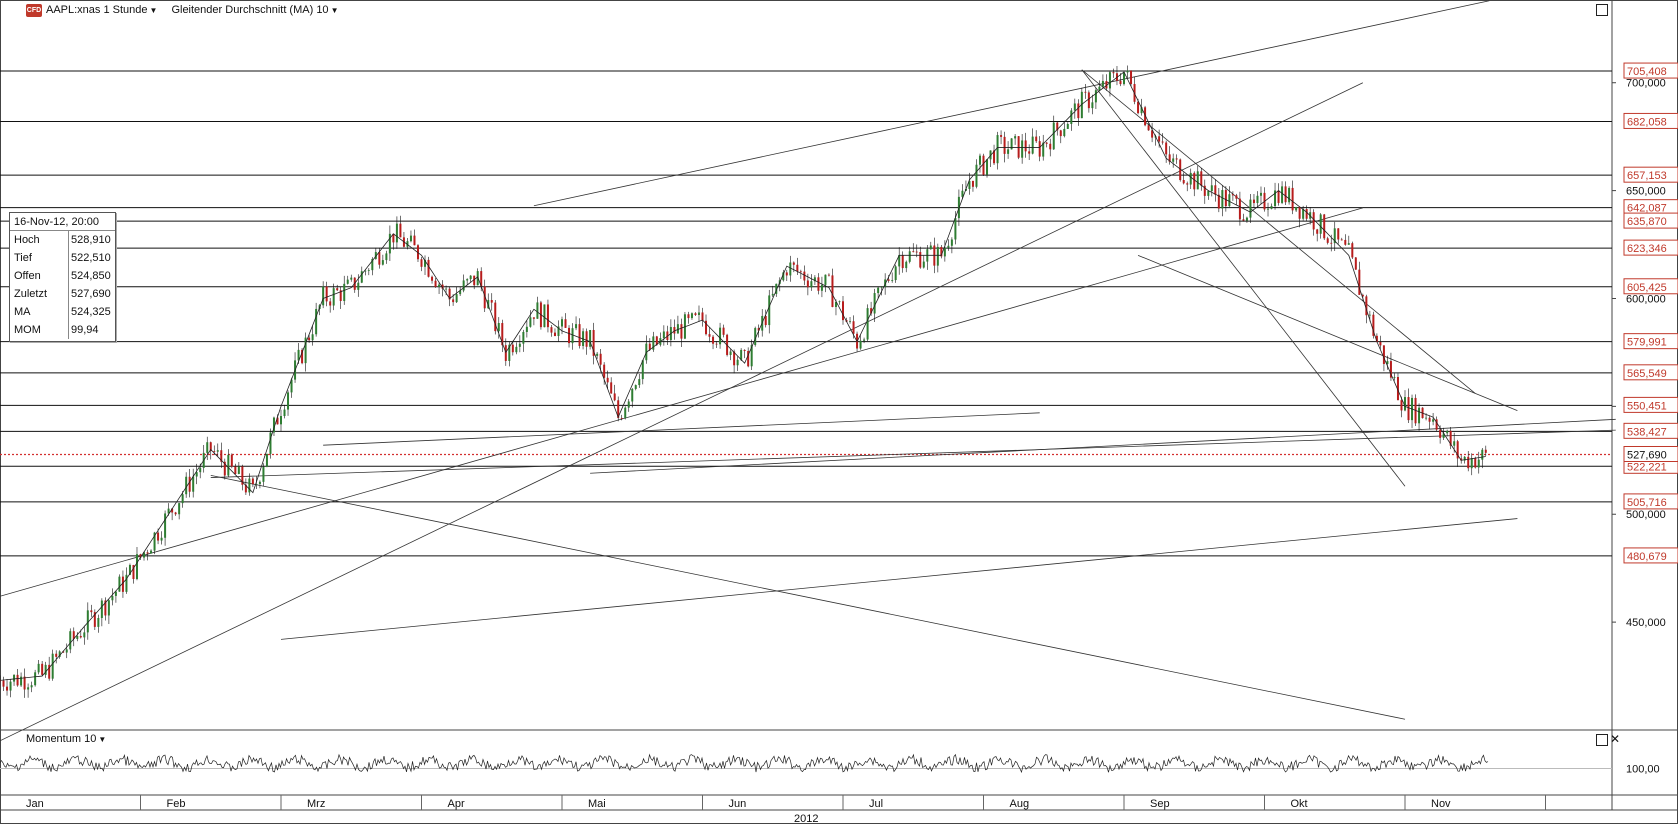 The image size is (1678, 827). What do you see at coordinates (101, 10) in the screenshot?
I see `symbol-selector: AAPL:xnas 1 Stunde ▼` at bounding box center [101, 10].